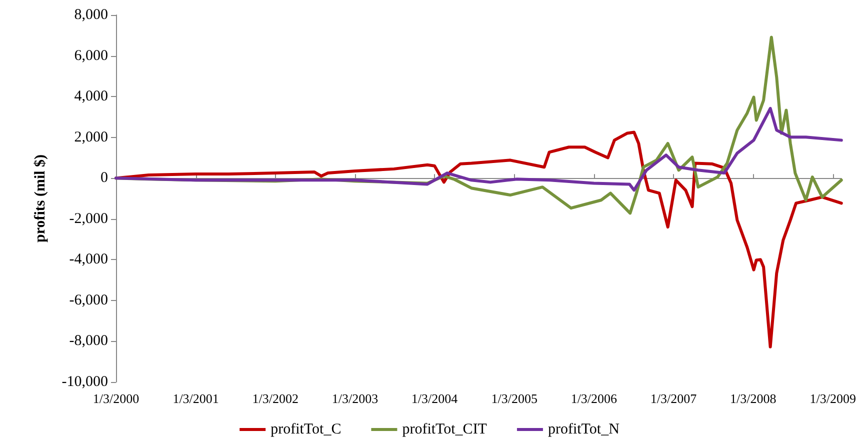 The image size is (859, 446). Describe the element at coordinates (444, 430) in the screenshot. I see `legend-label: profitTot_CIT` at that location.